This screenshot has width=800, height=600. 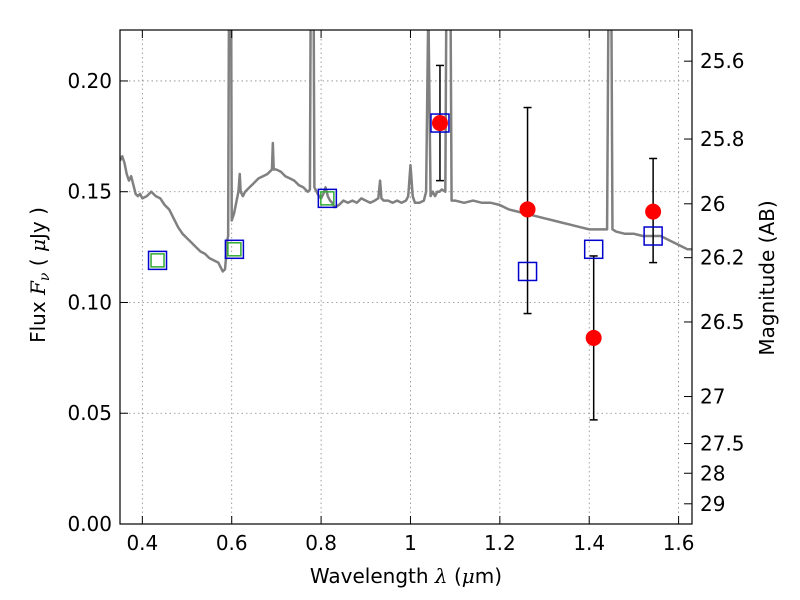 What do you see at coordinates (406, 576) in the screenshot?
I see `x-axis-title: Wavelength λ (μm)` at bounding box center [406, 576].